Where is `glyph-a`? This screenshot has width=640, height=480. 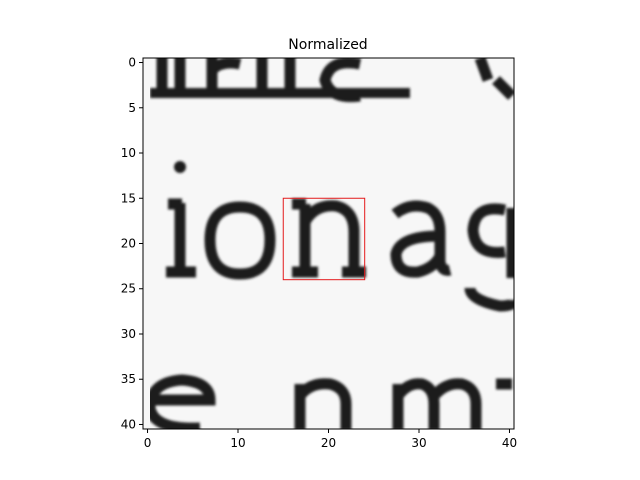
glyph-a is located at coordinates (421, 239).